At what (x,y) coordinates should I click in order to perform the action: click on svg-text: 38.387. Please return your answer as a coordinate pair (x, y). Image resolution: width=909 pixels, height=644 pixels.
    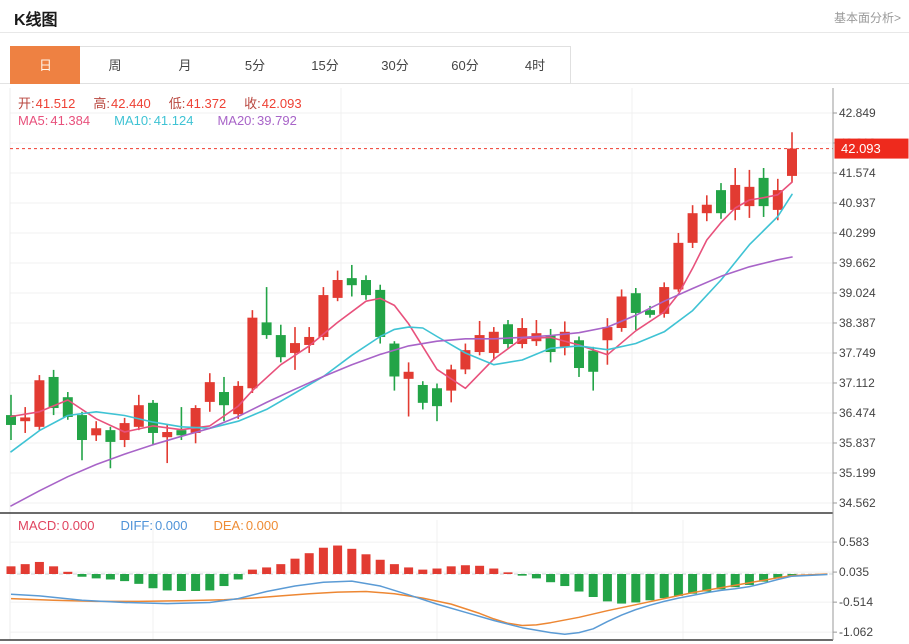
    Looking at the image, I should click on (857, 323).